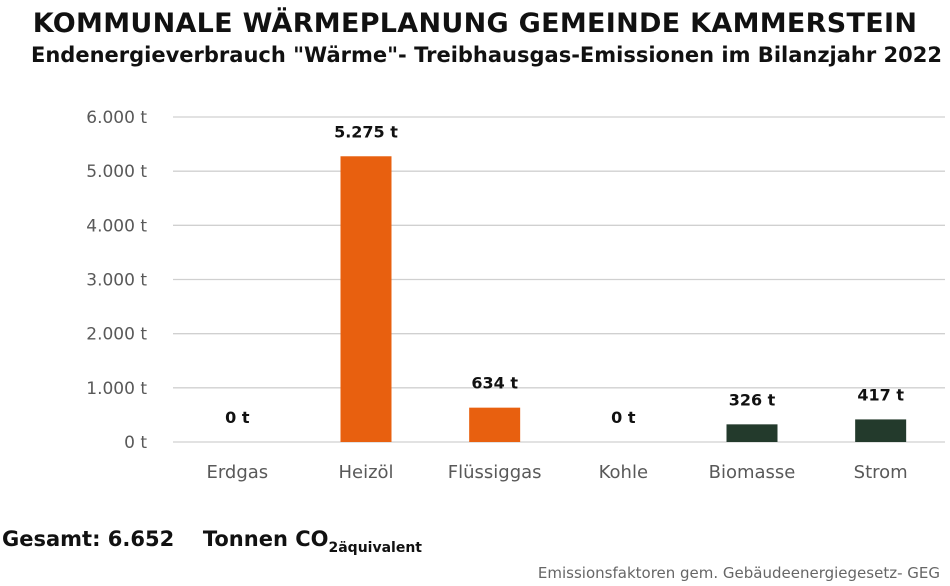 The image size is (950, 586). What do you see at coordinates (752, 399) in the screenshot?
I see `data-label: 326 t` at bounding box center [752, 399].